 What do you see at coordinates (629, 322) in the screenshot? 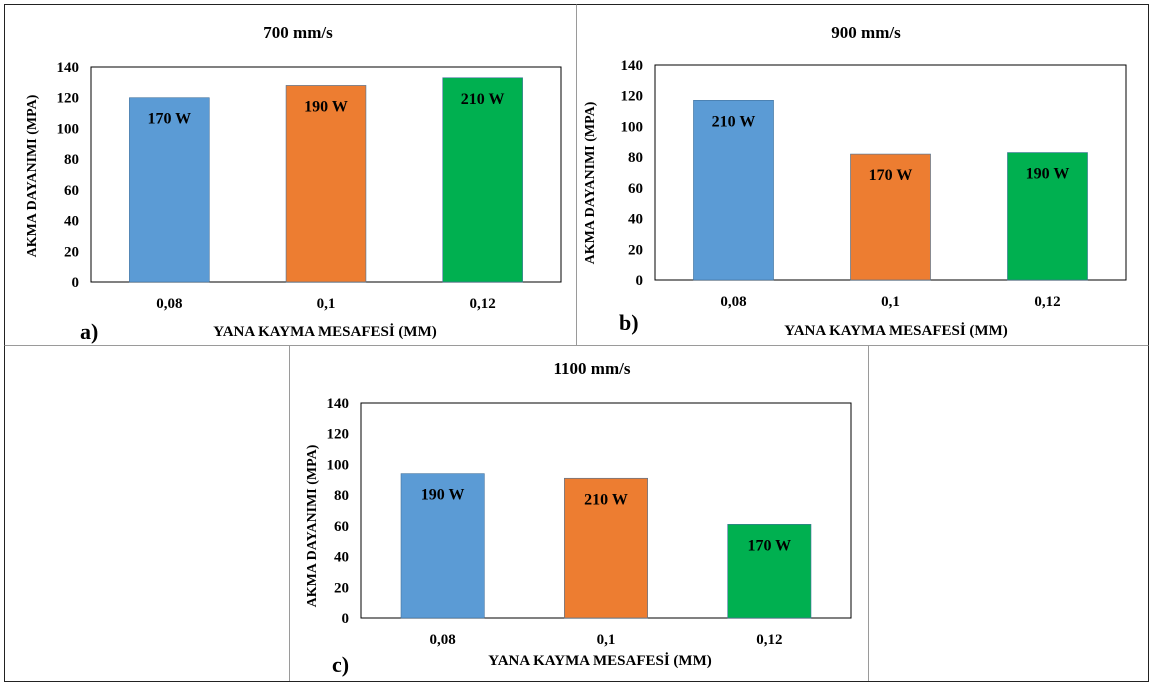
I see `panel-label: b)` at bounding box center [629, 322].